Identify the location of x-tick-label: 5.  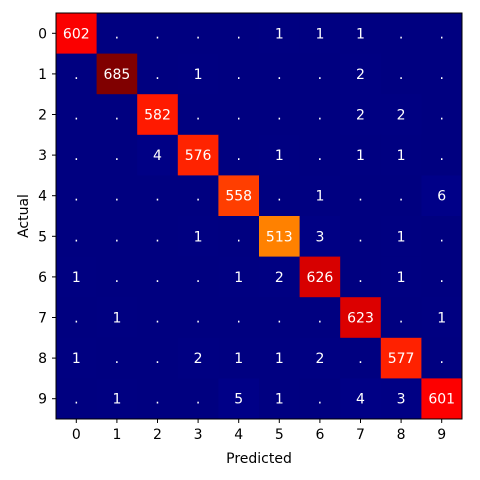
(279, 435).